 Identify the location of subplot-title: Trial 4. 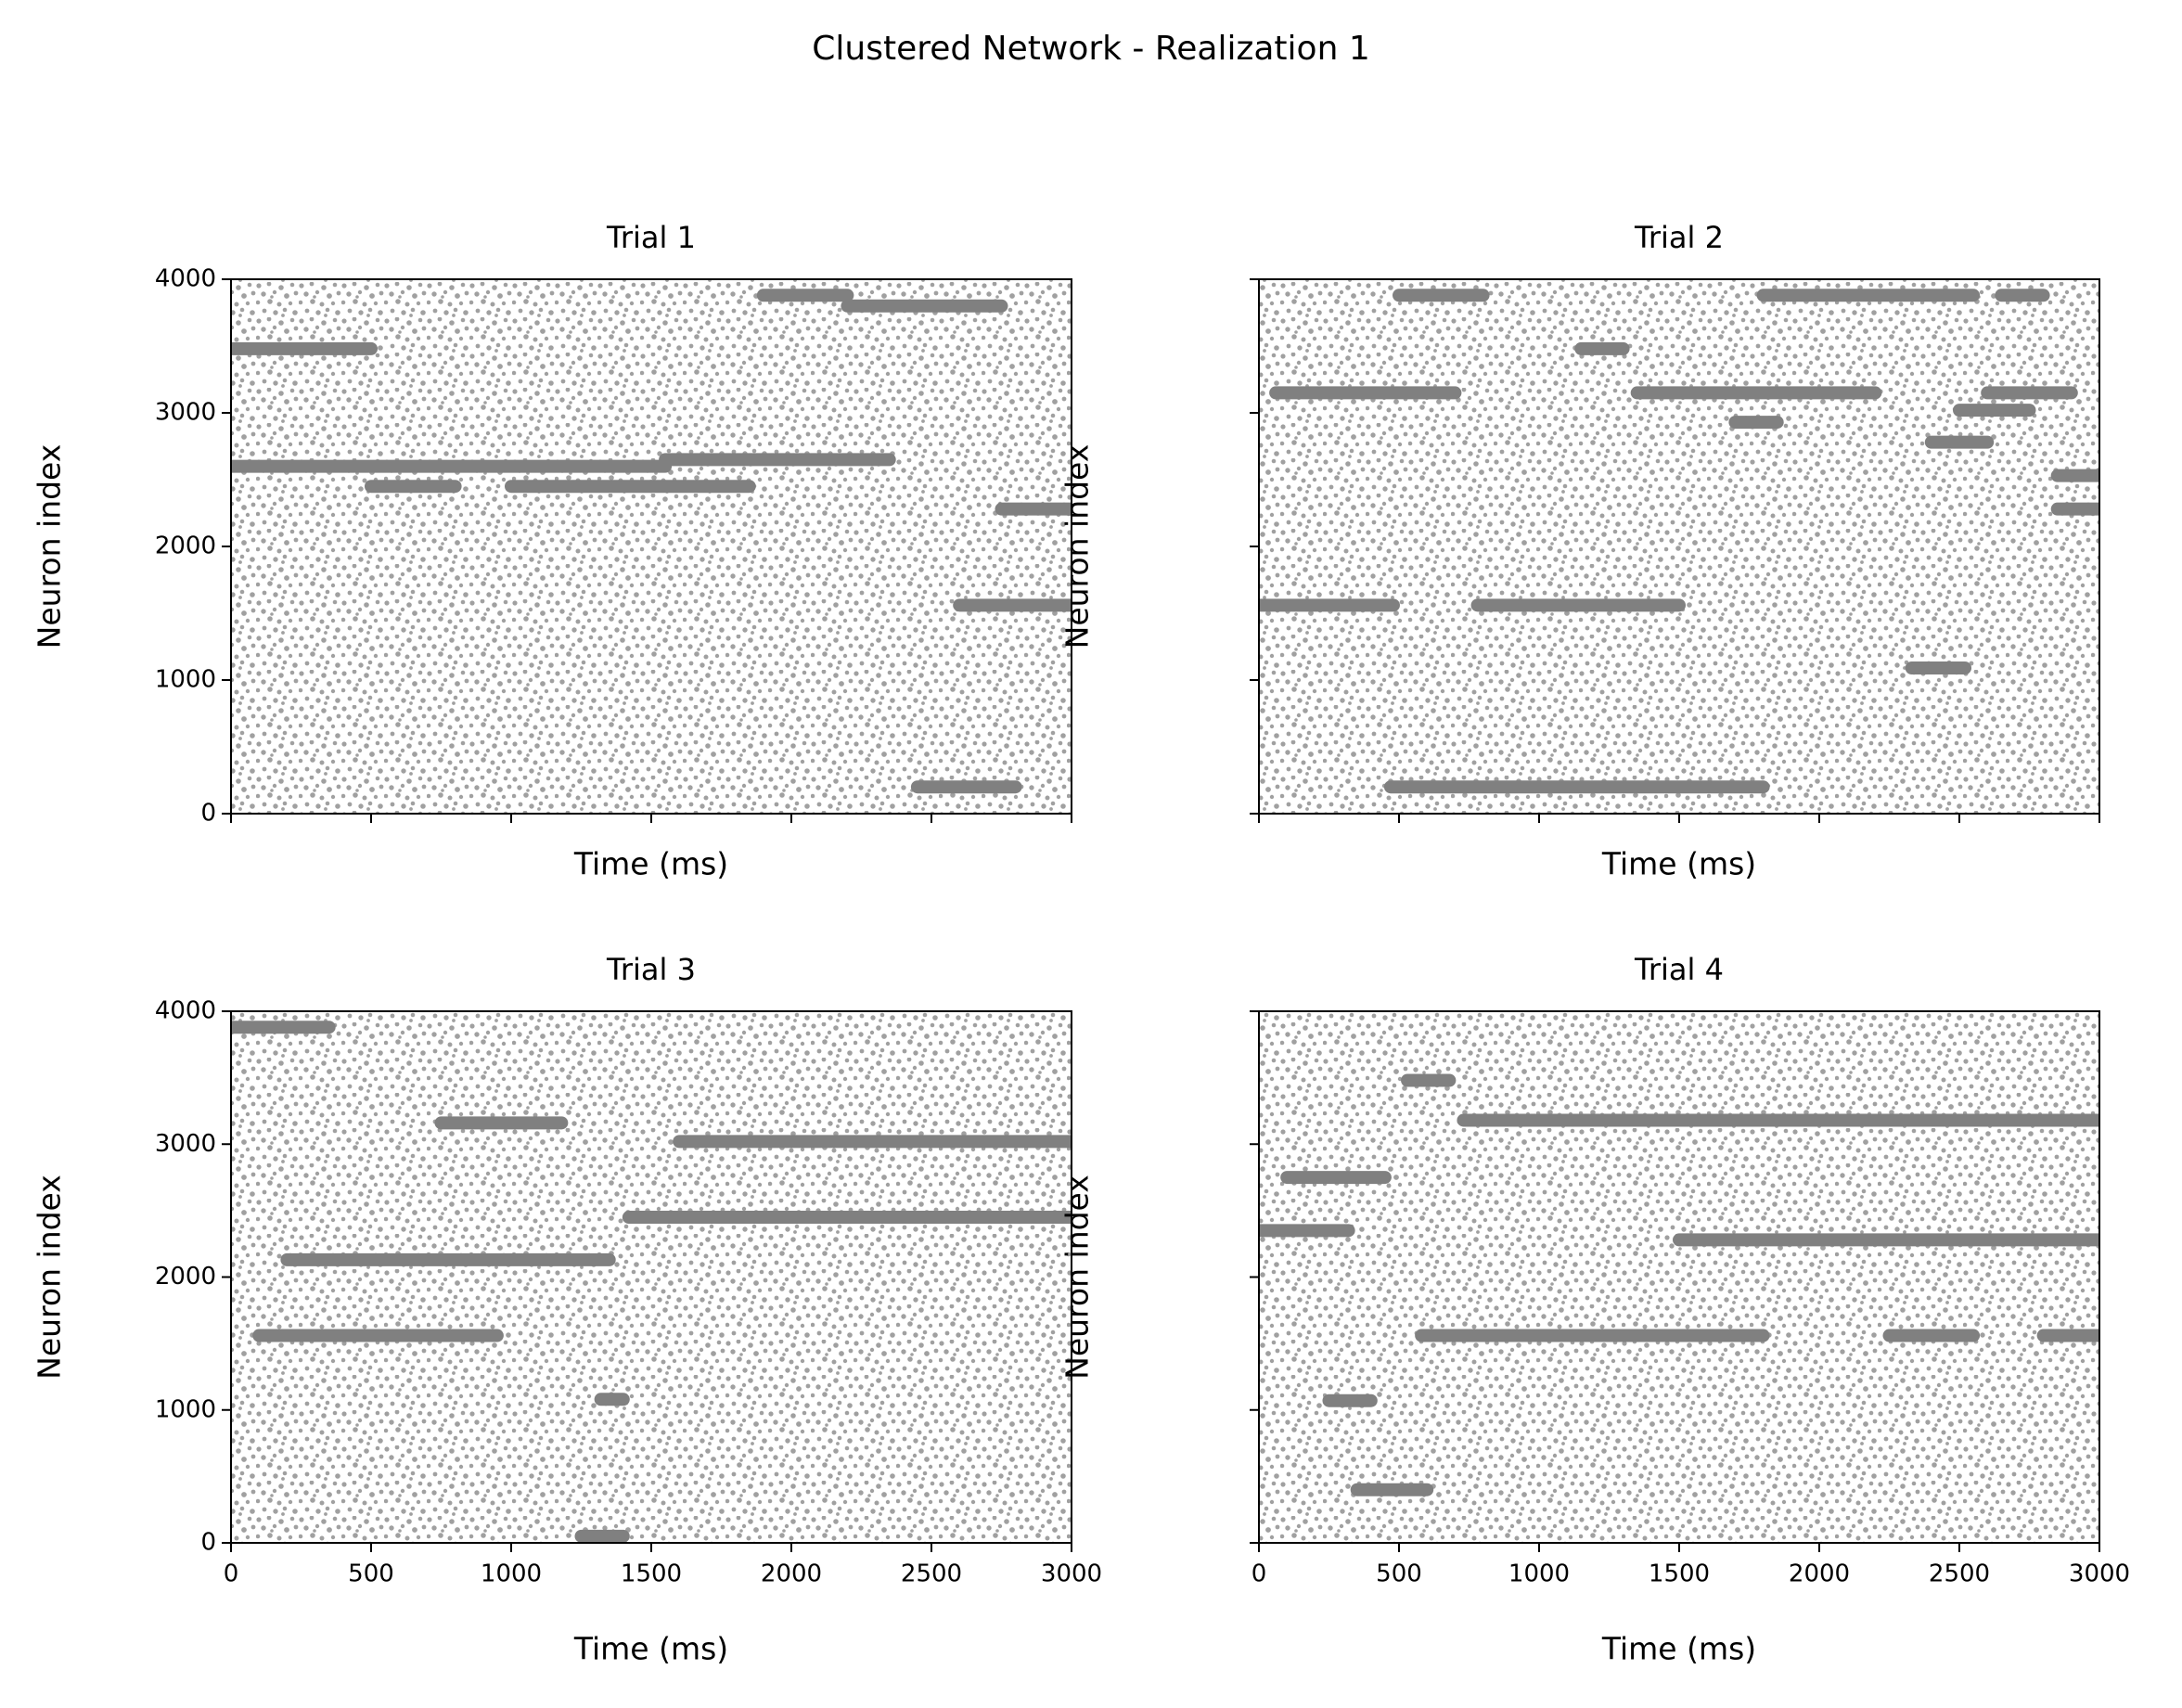
(1679, 969).